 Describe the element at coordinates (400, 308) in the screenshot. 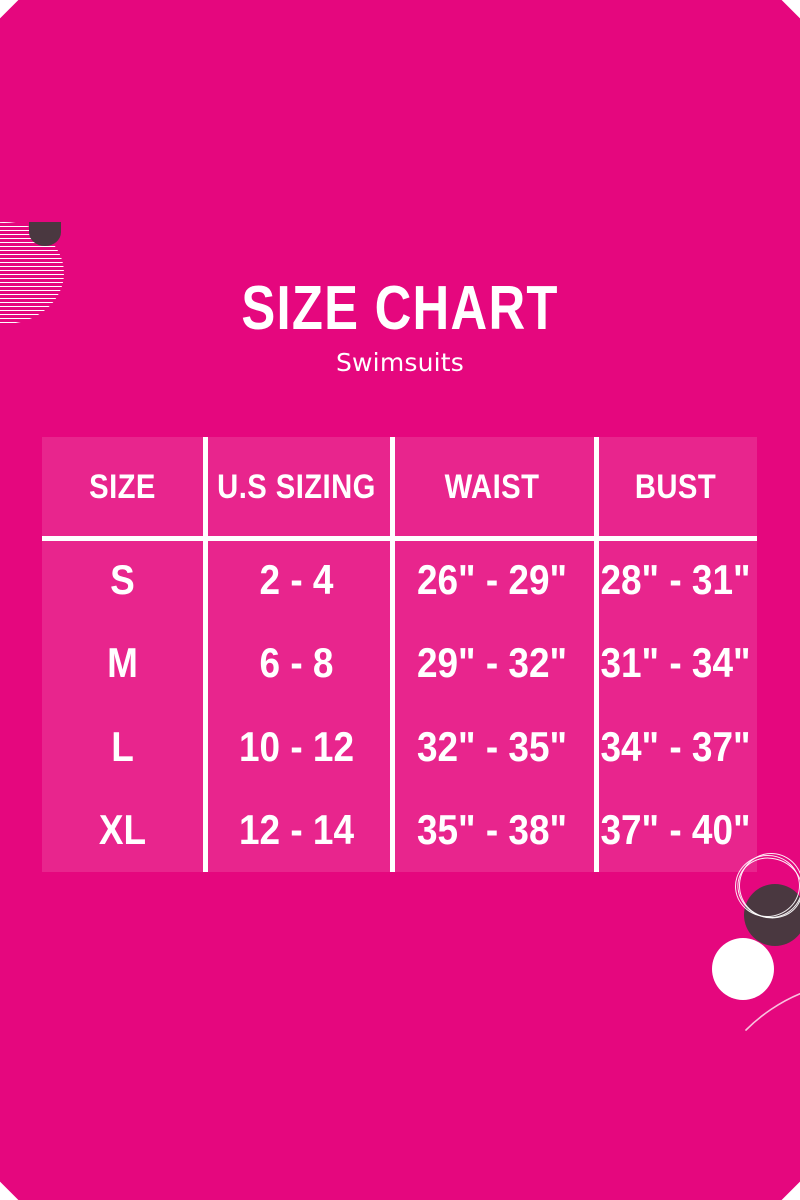

I see `page-title: SIZE CHART` at that location.